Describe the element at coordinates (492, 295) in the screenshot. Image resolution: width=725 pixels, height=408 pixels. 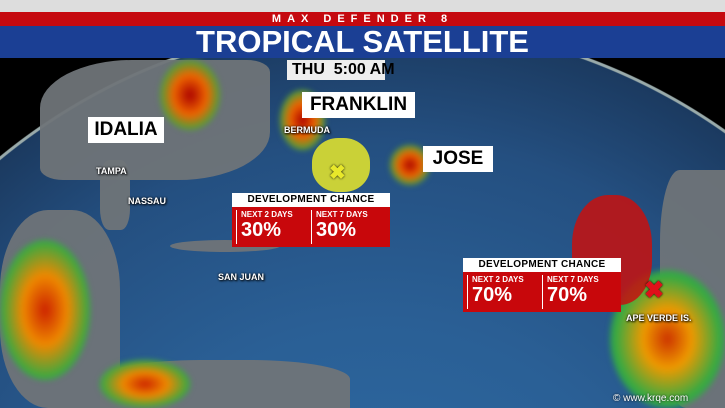
I see `next-2-days-value: 70%` at that location.